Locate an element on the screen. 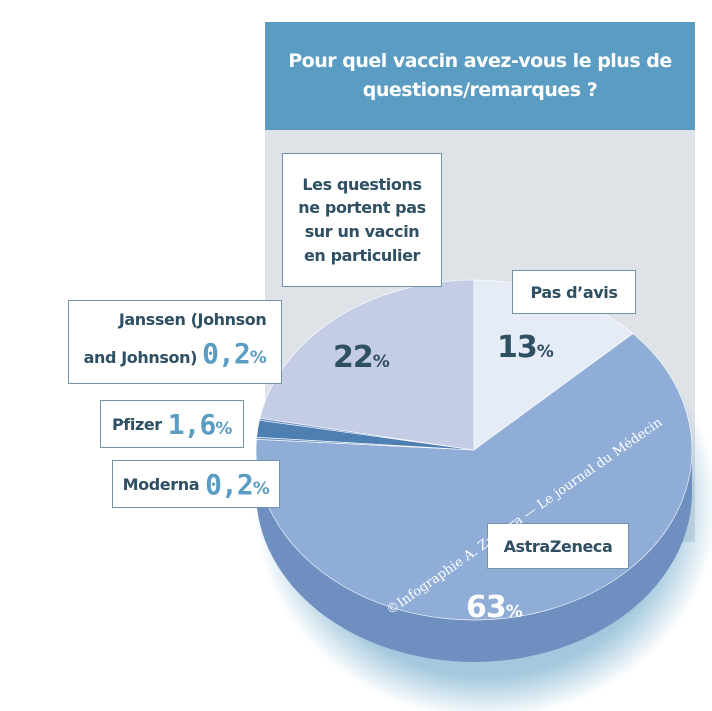 Image resolution: width=712 pixels, height=711 pixels. label-pas-avis-text: Pas d’avis is located at coordinates (574, 292).